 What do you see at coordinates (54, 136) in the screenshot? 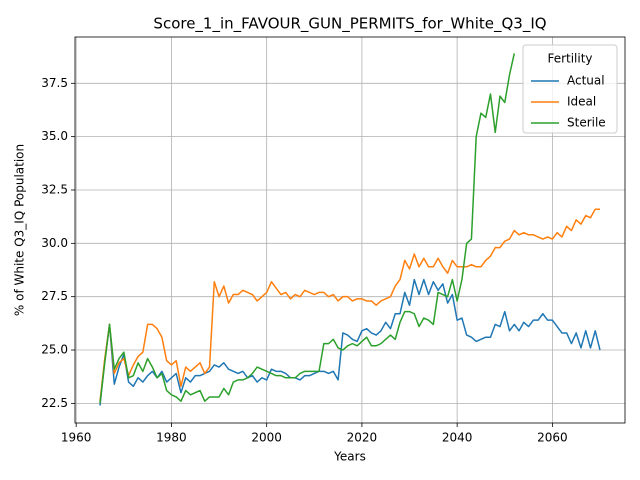
I see `y-tick-label: 35.0` at bounding box center [54, 136].